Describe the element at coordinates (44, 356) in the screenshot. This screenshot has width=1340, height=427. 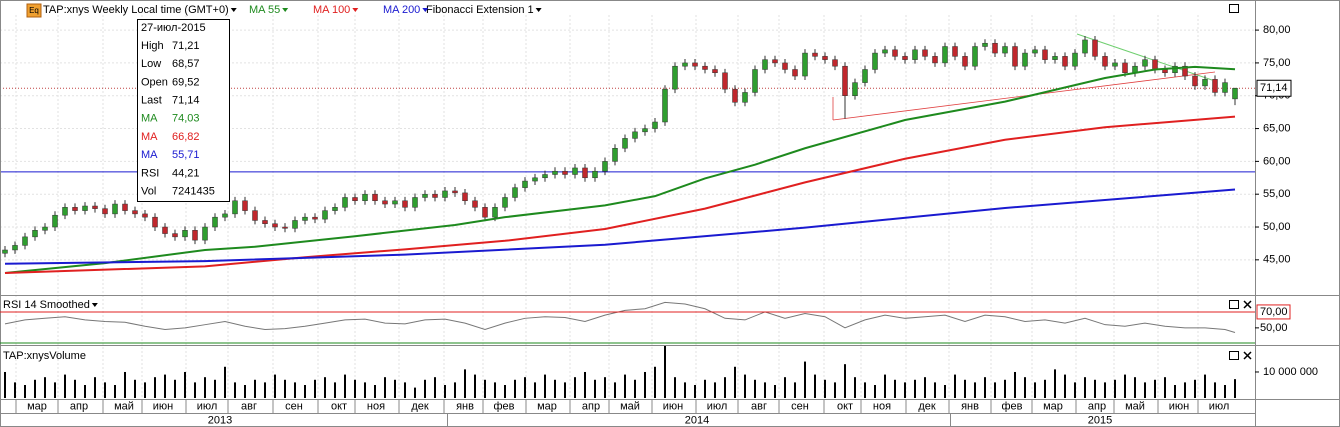
I see `volume-title: TAP:xnysVolume` at that location.